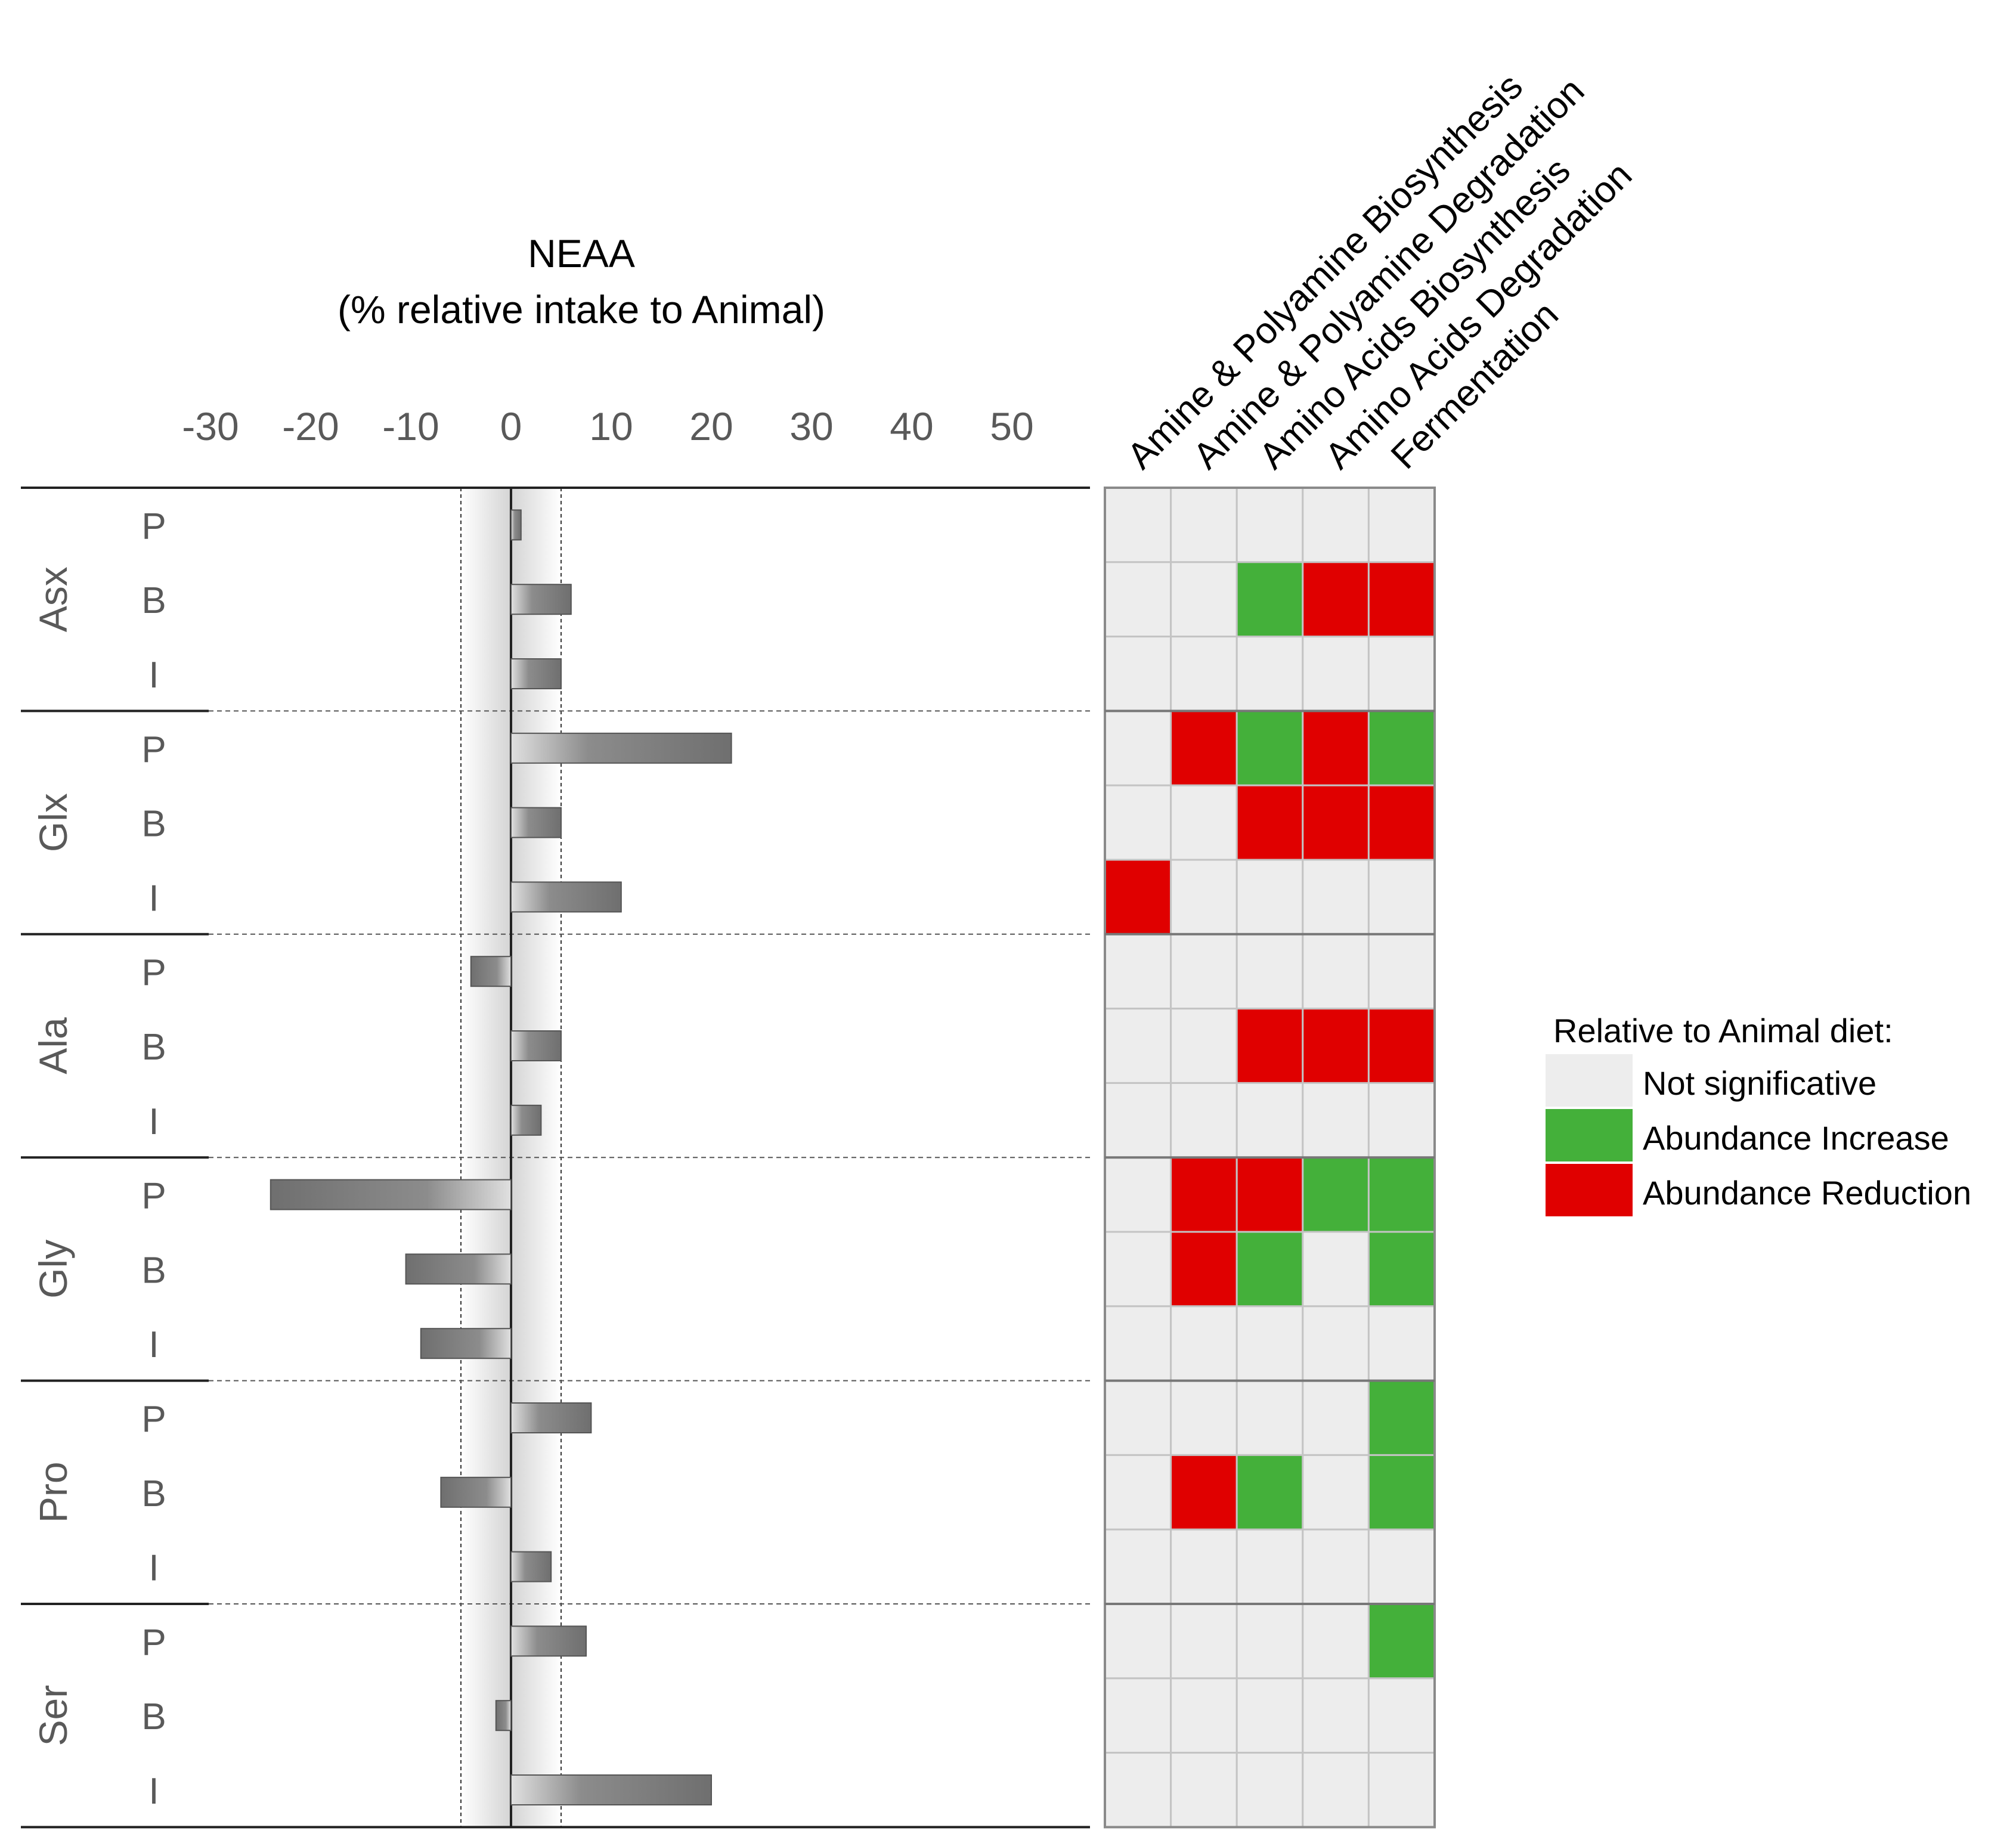 This screenshot has width=2016, height=1843. What do you see at coordinates (53, 1045) in the screenshot?
I see `group-label: Ala` at bounding box center [53, 1045].